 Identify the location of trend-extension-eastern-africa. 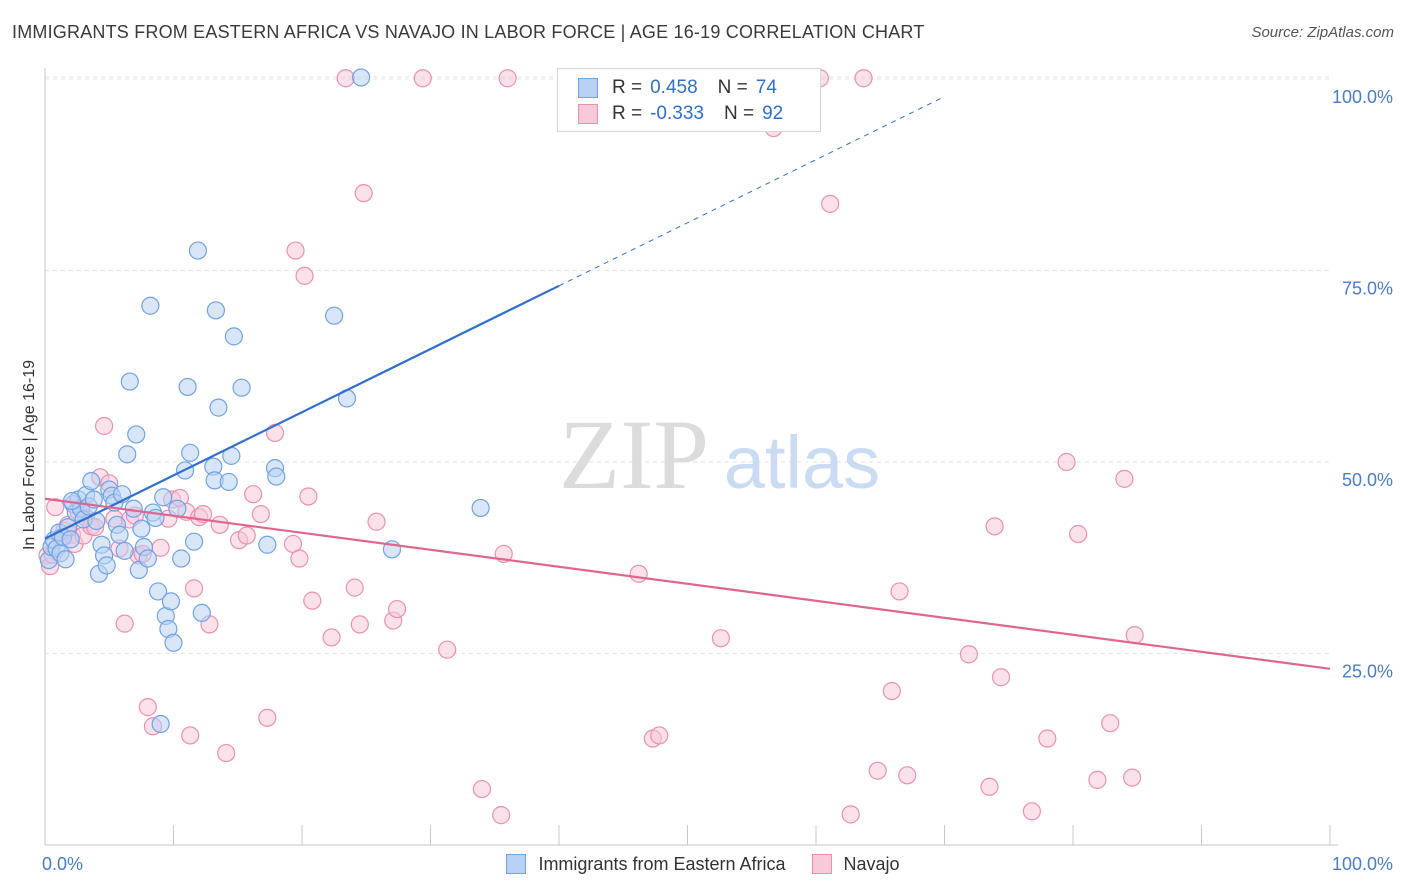
(751, 191).